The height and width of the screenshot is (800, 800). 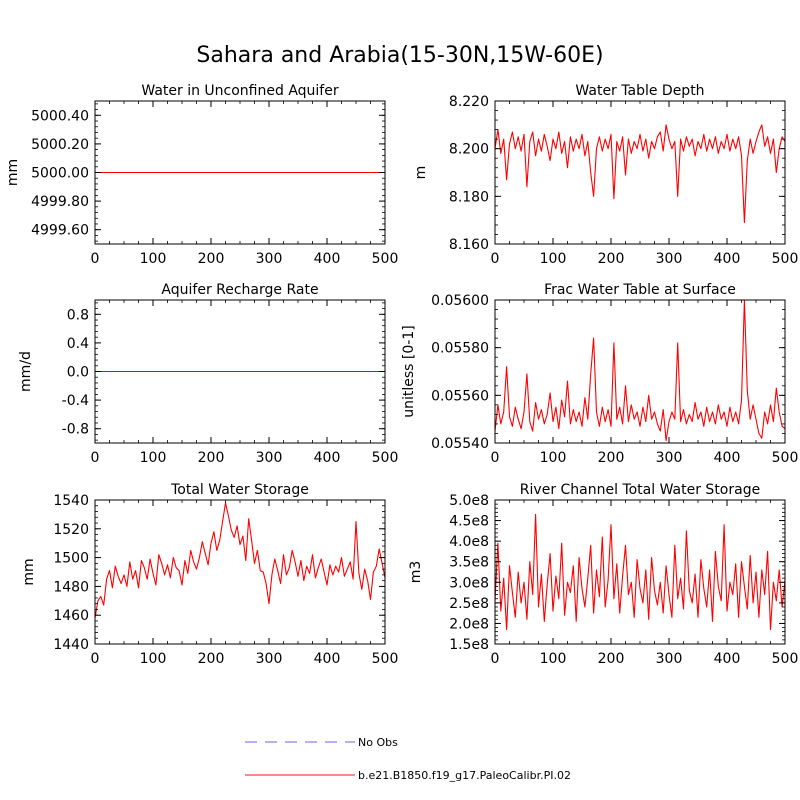 I want to click on p4-ytick-label: 0.05600, so click(x=460, y=301).